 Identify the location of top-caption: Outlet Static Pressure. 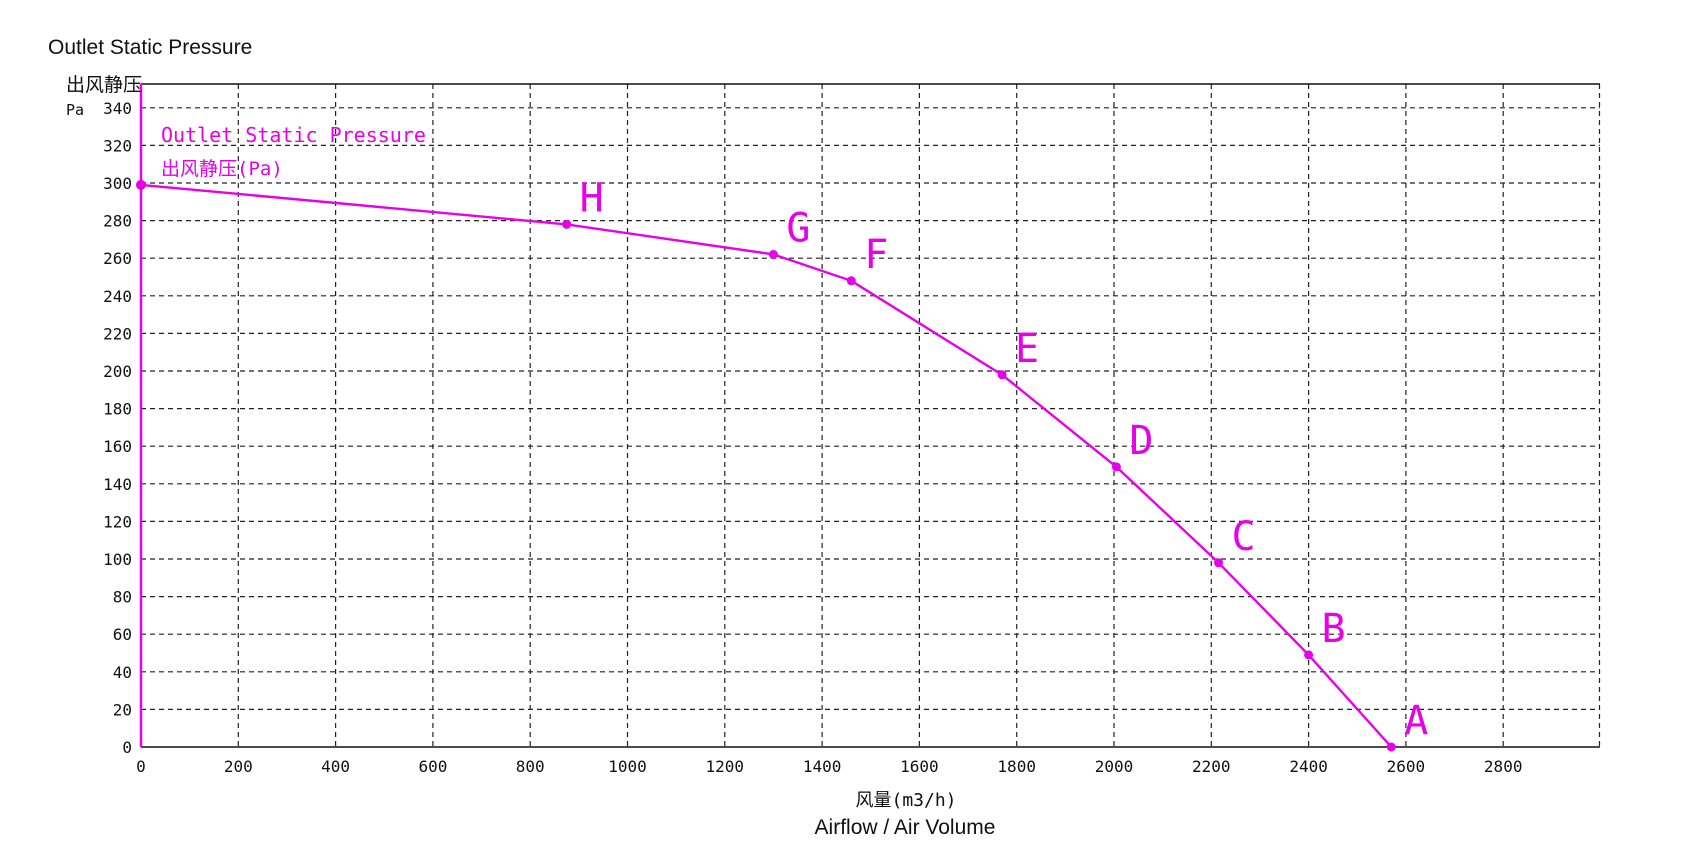
(150, 47).